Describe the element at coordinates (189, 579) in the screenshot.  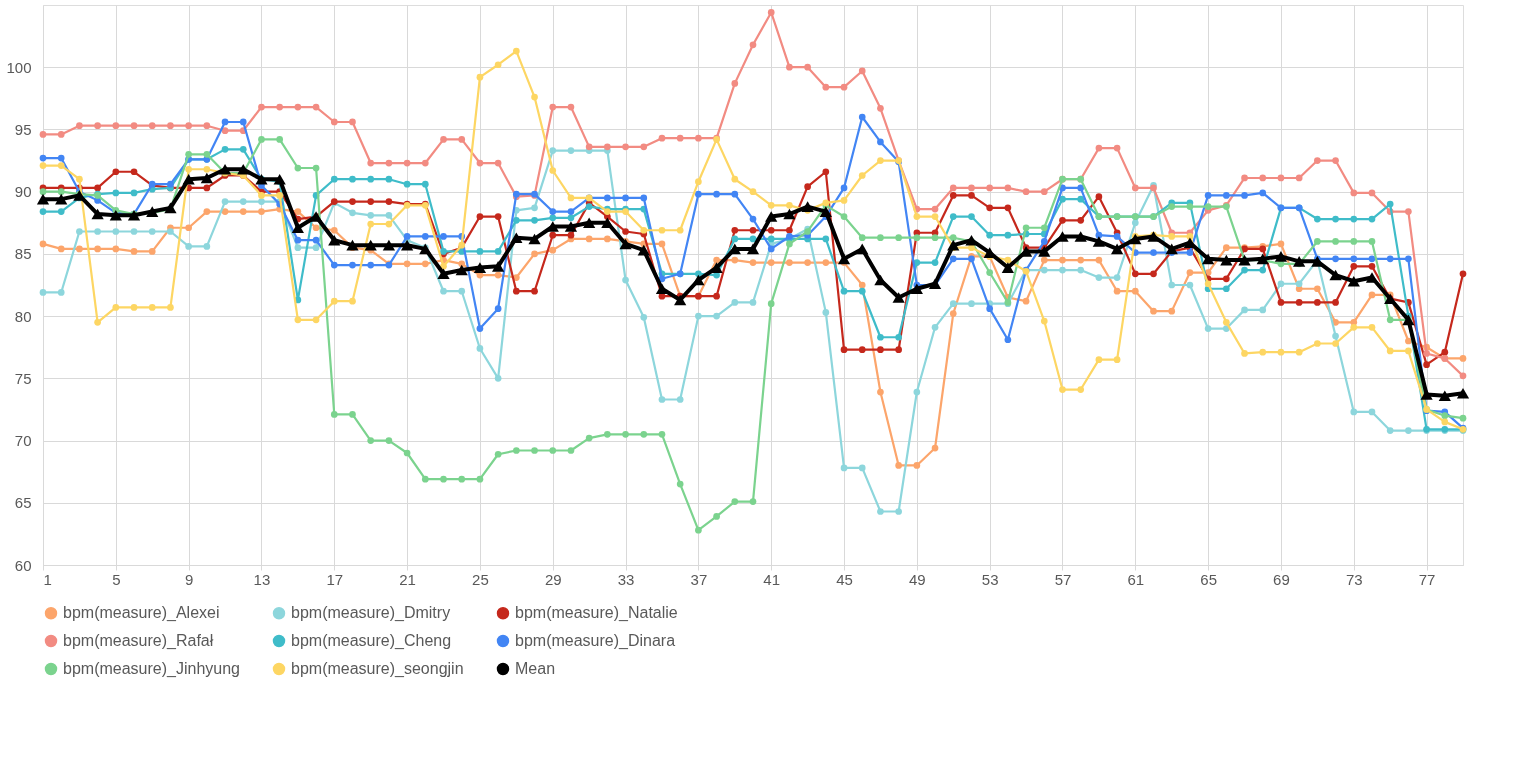
I see `x-tick-label: 9` at that location.